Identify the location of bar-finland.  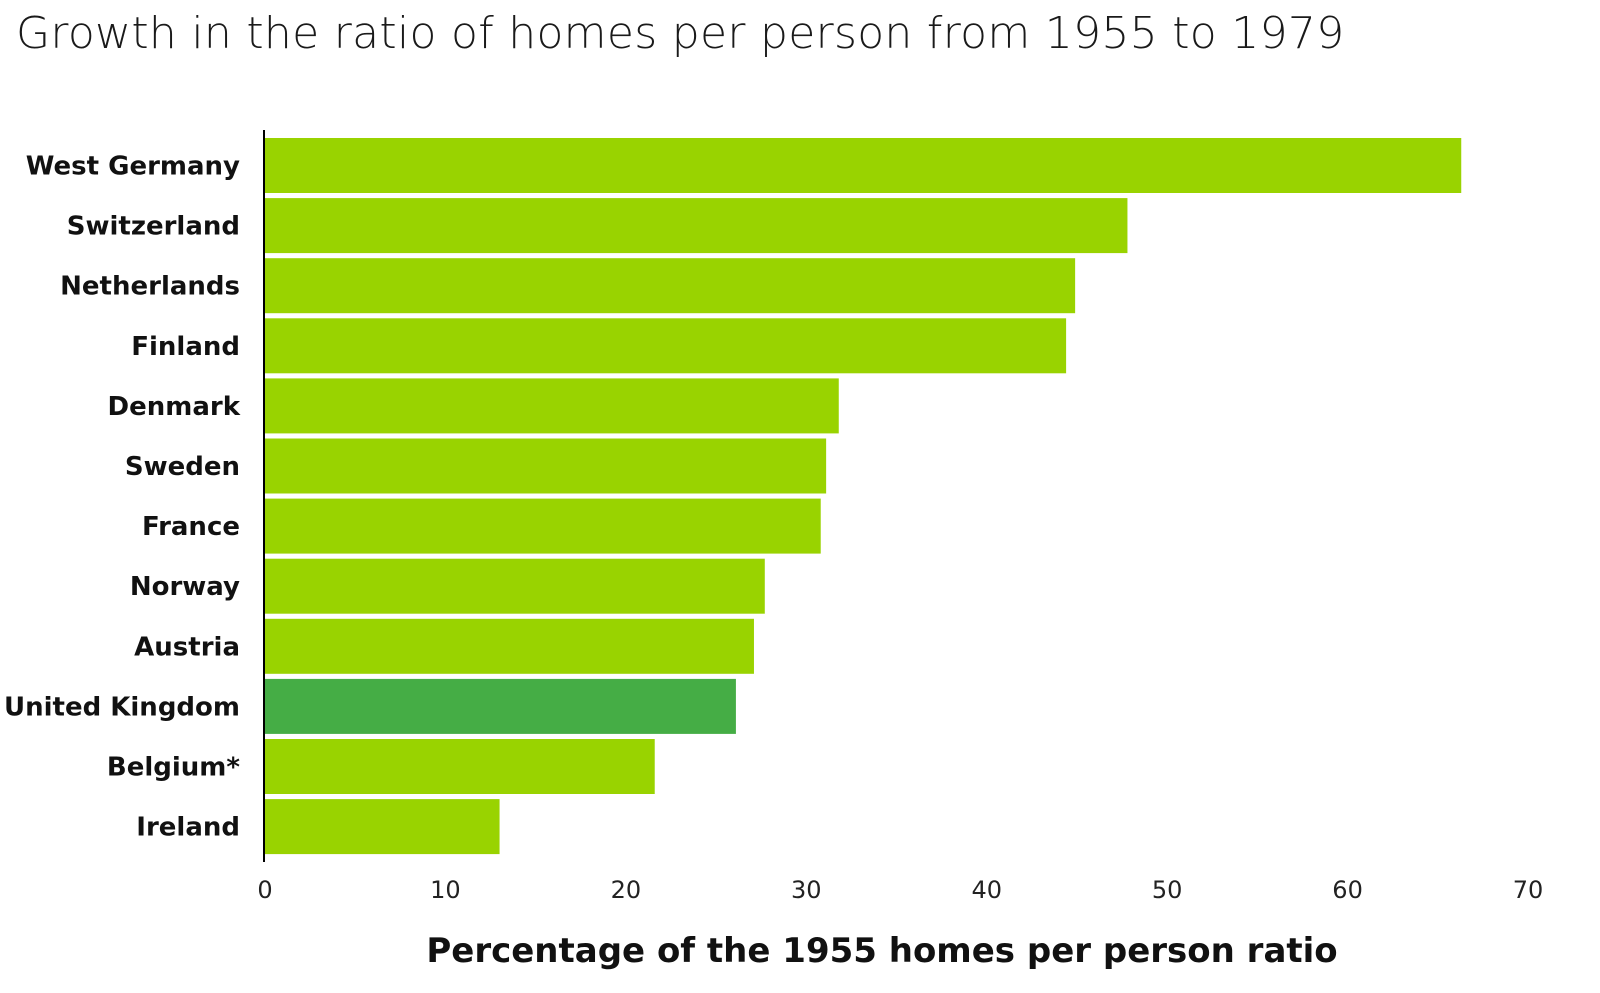
(666, 346).